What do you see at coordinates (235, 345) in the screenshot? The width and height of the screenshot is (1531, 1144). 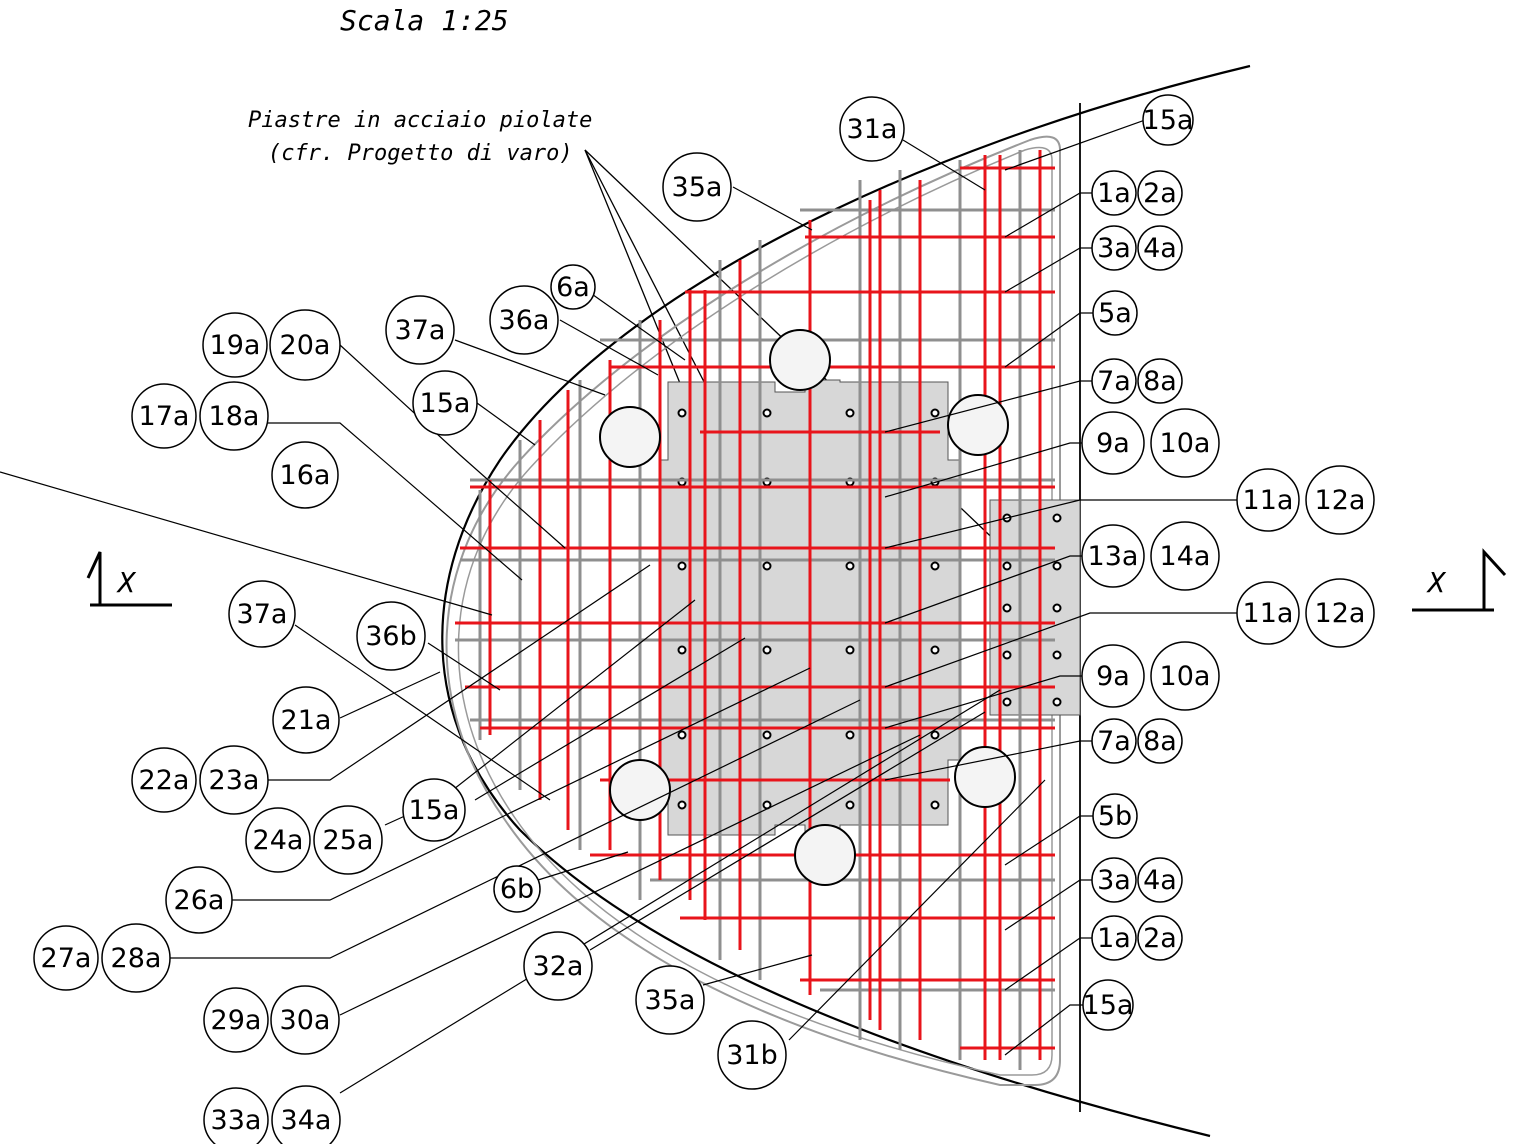 I see `callout-19a: 19a` at bounding box center [235, 345].